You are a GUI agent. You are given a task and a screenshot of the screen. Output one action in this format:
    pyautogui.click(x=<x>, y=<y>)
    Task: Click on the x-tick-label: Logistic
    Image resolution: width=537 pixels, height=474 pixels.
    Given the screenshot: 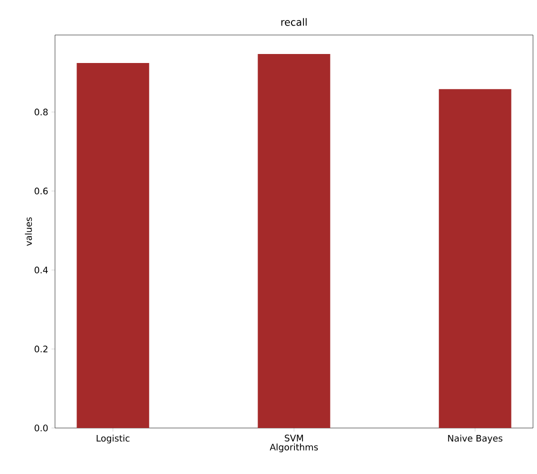 What is the action you would take?
    pyautogui.click(x=113, y=439)
    